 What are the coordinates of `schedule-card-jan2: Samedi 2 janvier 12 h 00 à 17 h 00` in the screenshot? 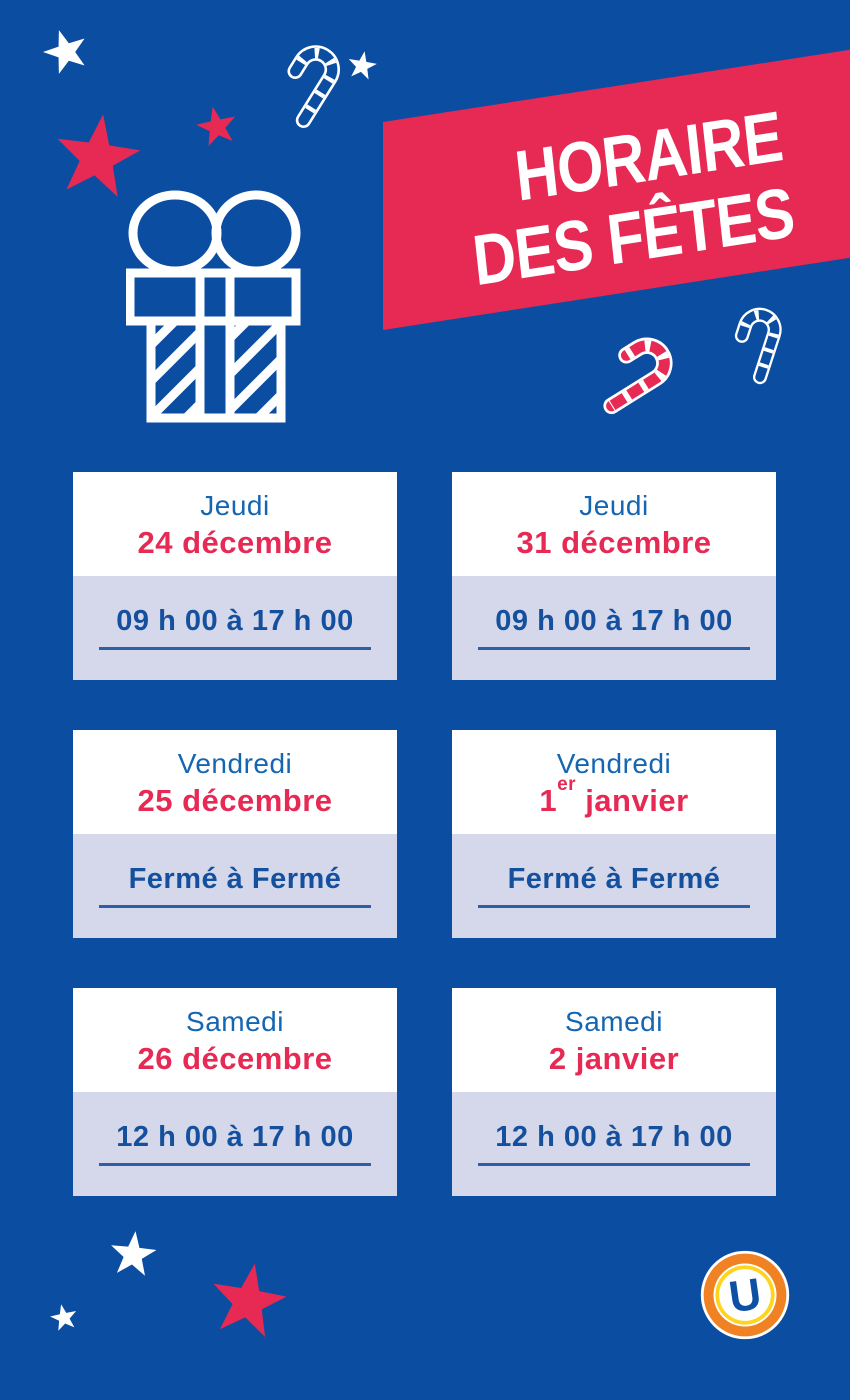 It's located at (614, 1092).